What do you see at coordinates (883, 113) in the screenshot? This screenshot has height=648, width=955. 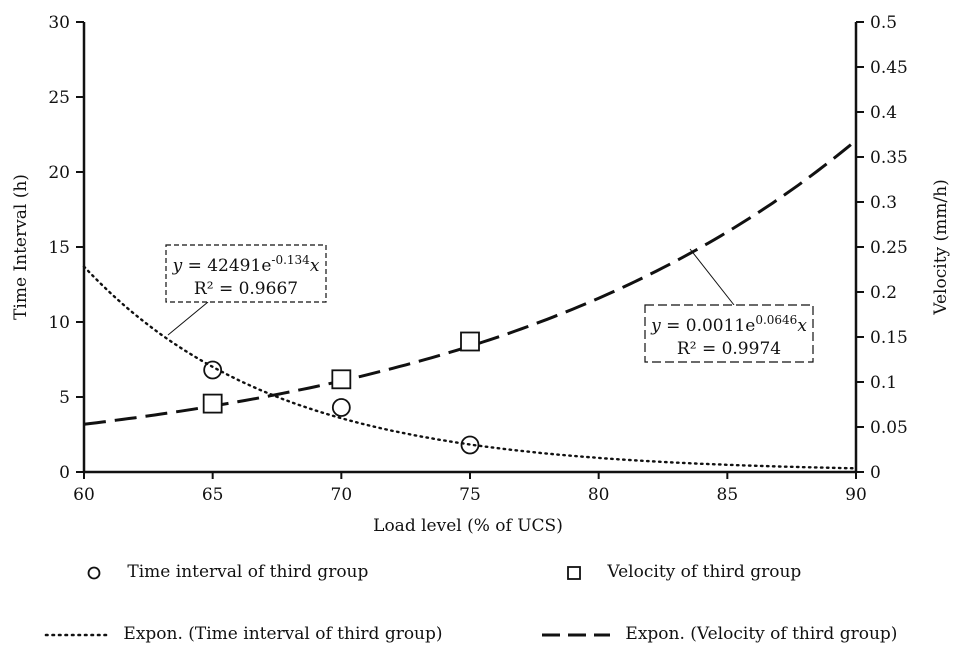 I see `y2-tick-label: 0.4` at bounding box center [883, 113].